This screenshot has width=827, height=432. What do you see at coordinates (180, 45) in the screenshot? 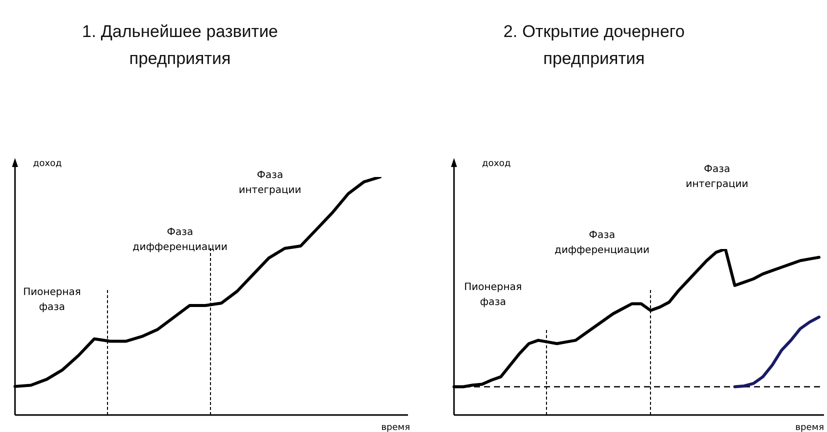
I see `chart-title: 1. Дальнейшее развитие предприятия` at bounding box center [180, 45].